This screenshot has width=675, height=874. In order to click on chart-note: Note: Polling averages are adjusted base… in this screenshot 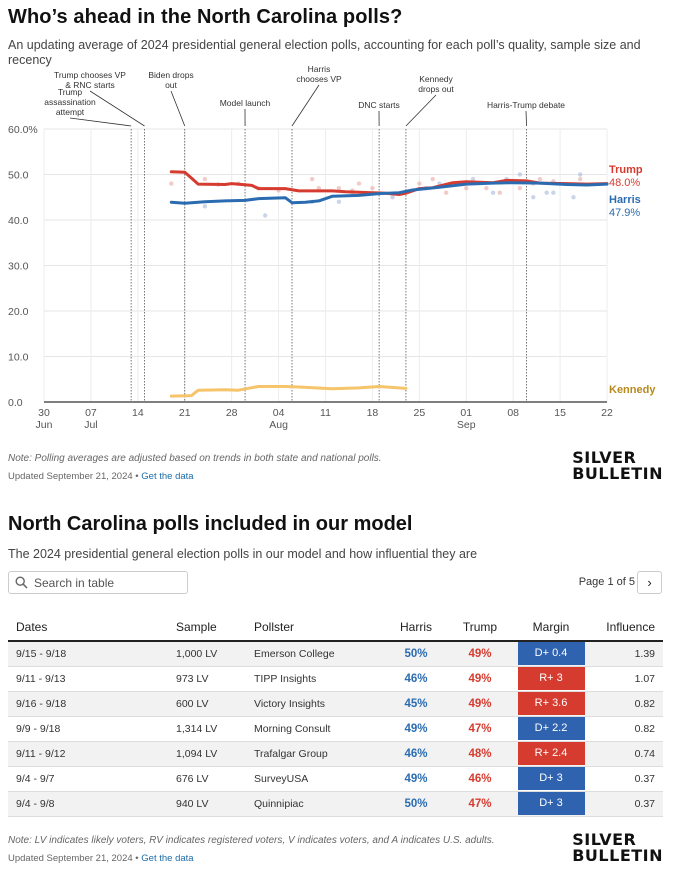, I will do `click(195, 458)`.